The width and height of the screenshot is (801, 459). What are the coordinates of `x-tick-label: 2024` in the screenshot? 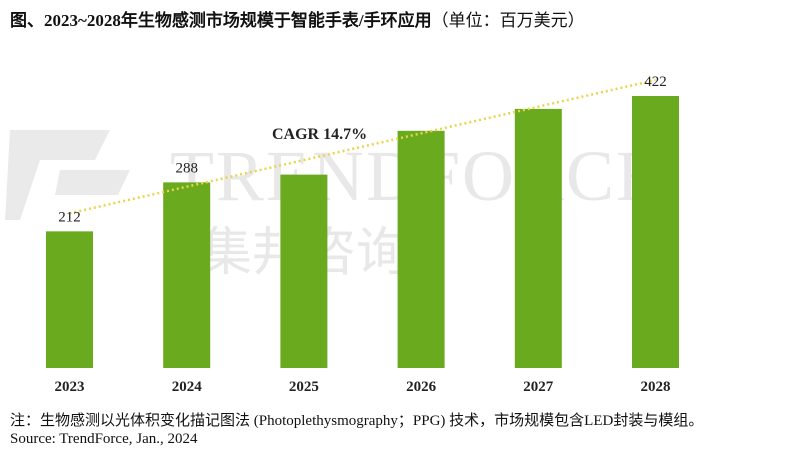 It's located at (187, 387).